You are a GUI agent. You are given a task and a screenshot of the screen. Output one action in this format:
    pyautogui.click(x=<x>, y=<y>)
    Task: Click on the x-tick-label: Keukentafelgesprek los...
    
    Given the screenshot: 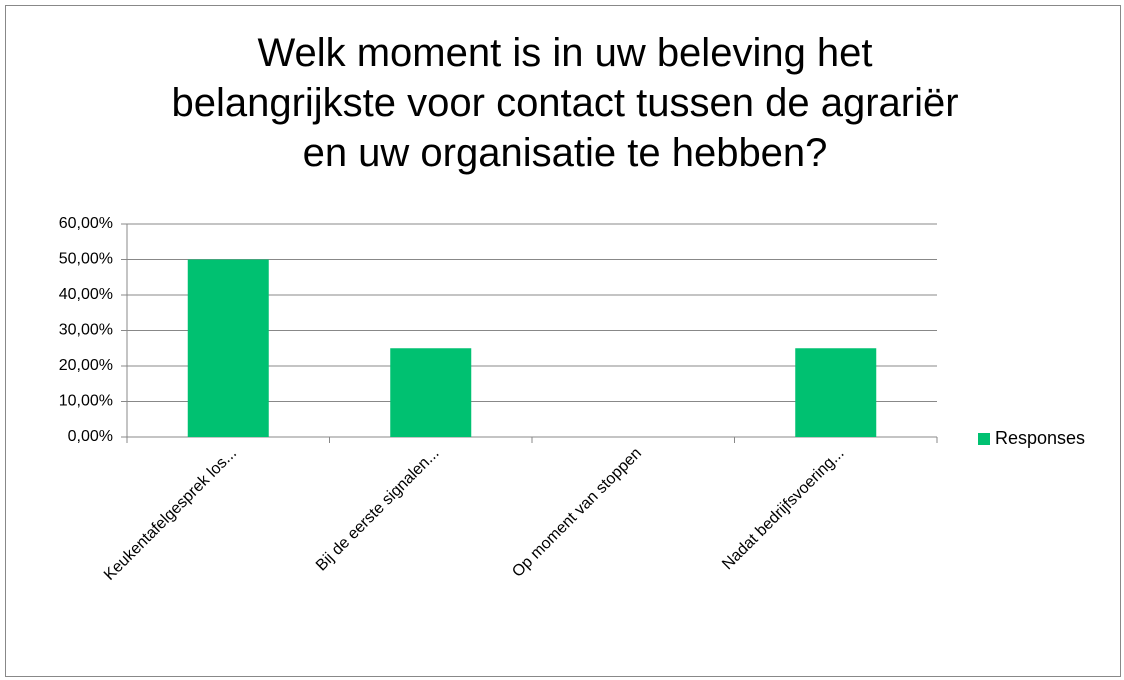 What is the action you would take?
    pyautogui.click(x=170, y=514)
    